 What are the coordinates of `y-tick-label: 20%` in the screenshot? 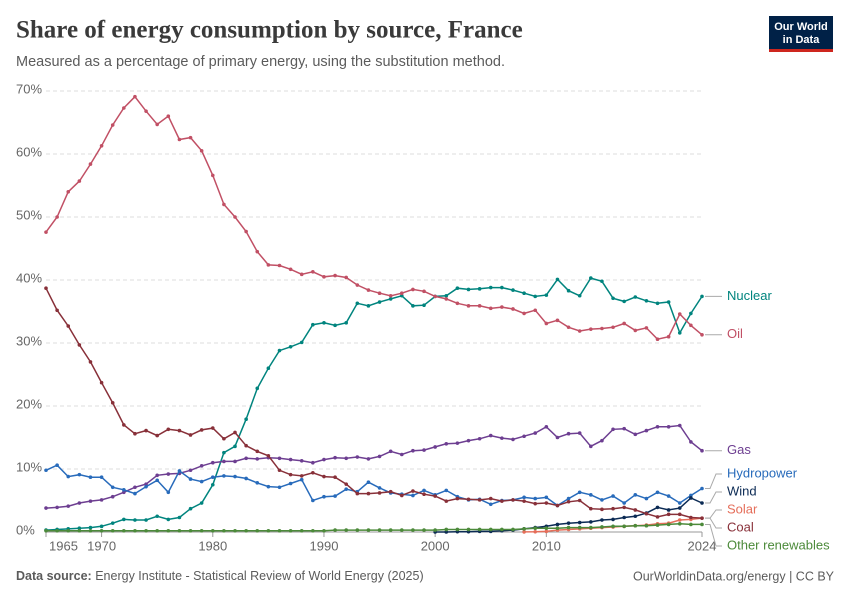 It's located at (29, 403).